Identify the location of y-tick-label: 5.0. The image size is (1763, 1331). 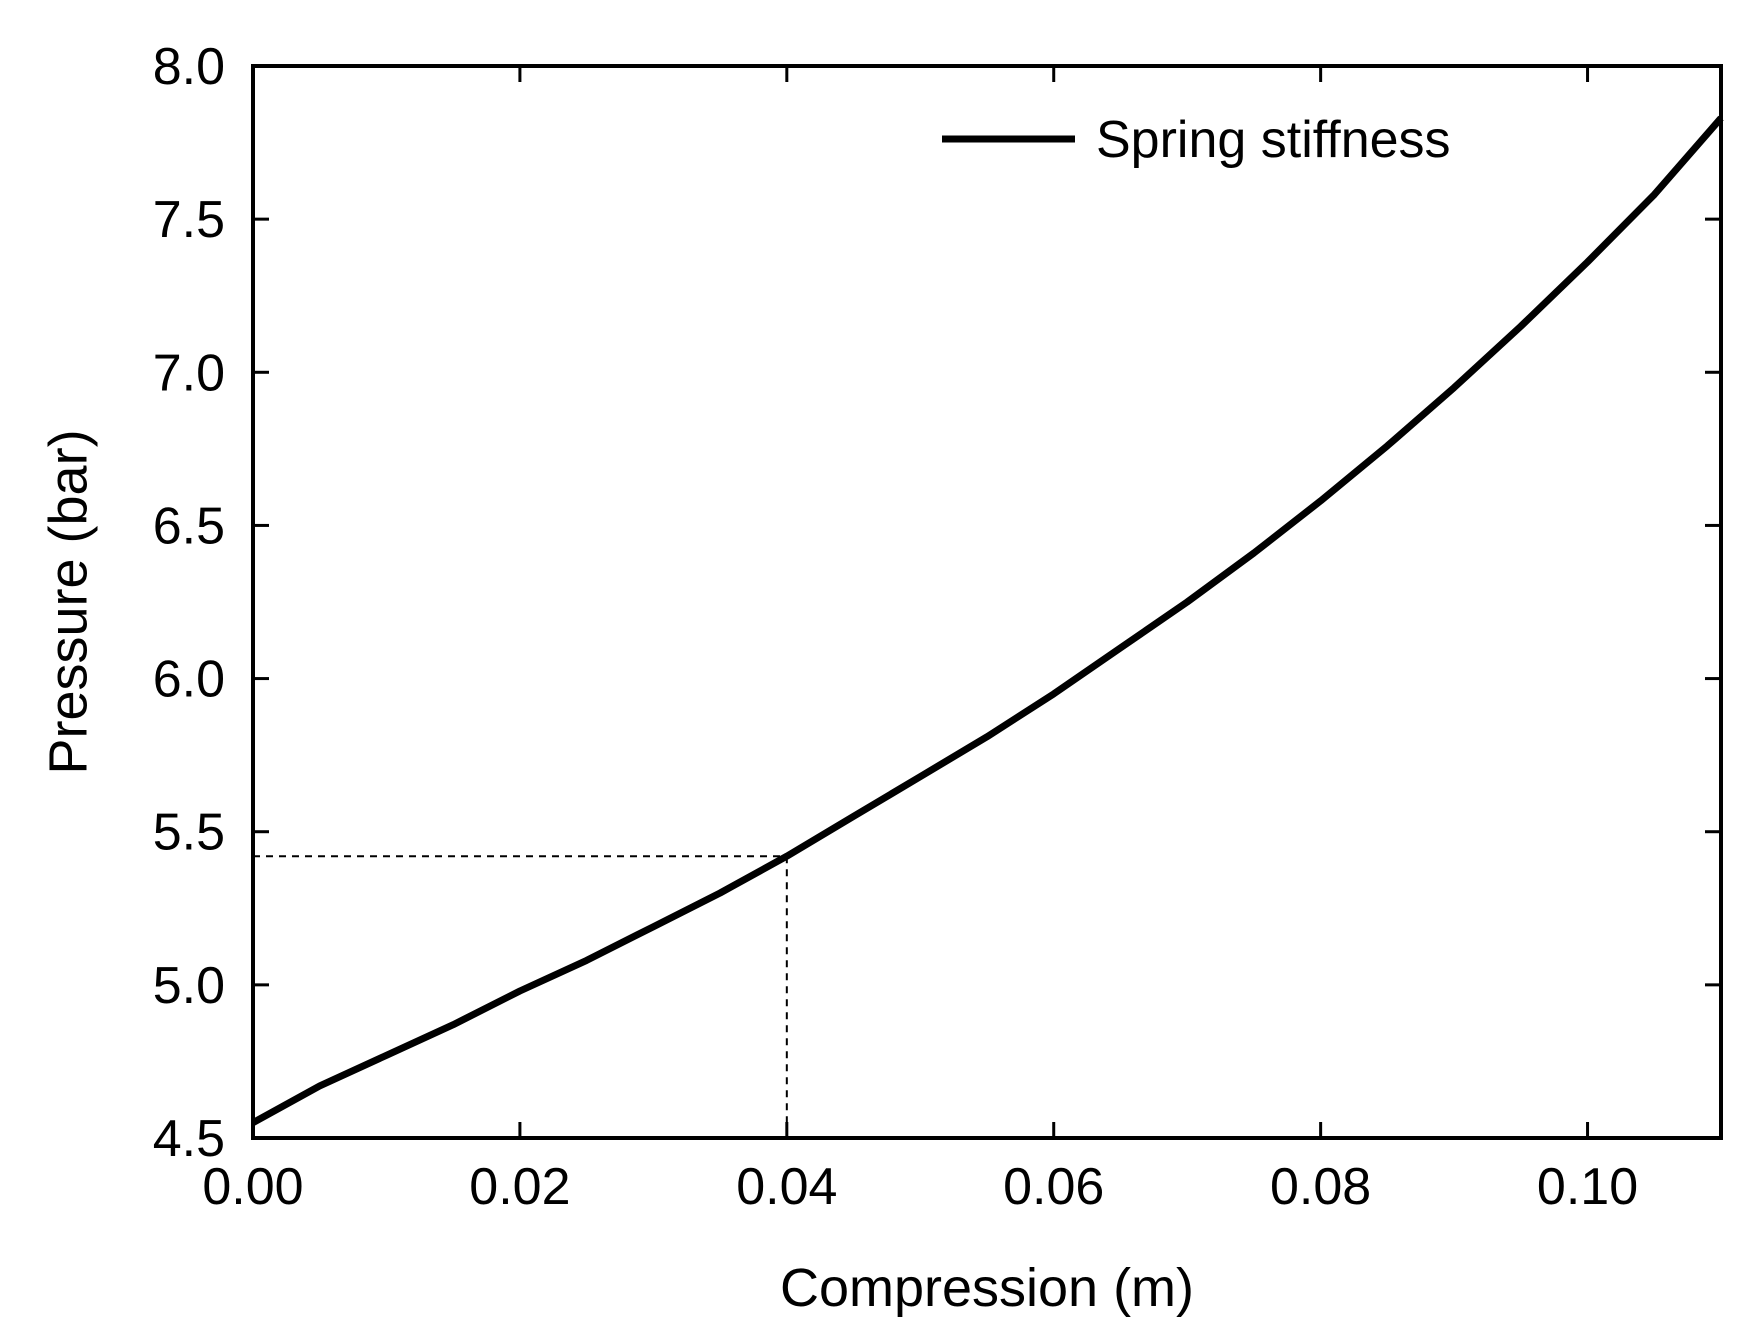
(189, 986).